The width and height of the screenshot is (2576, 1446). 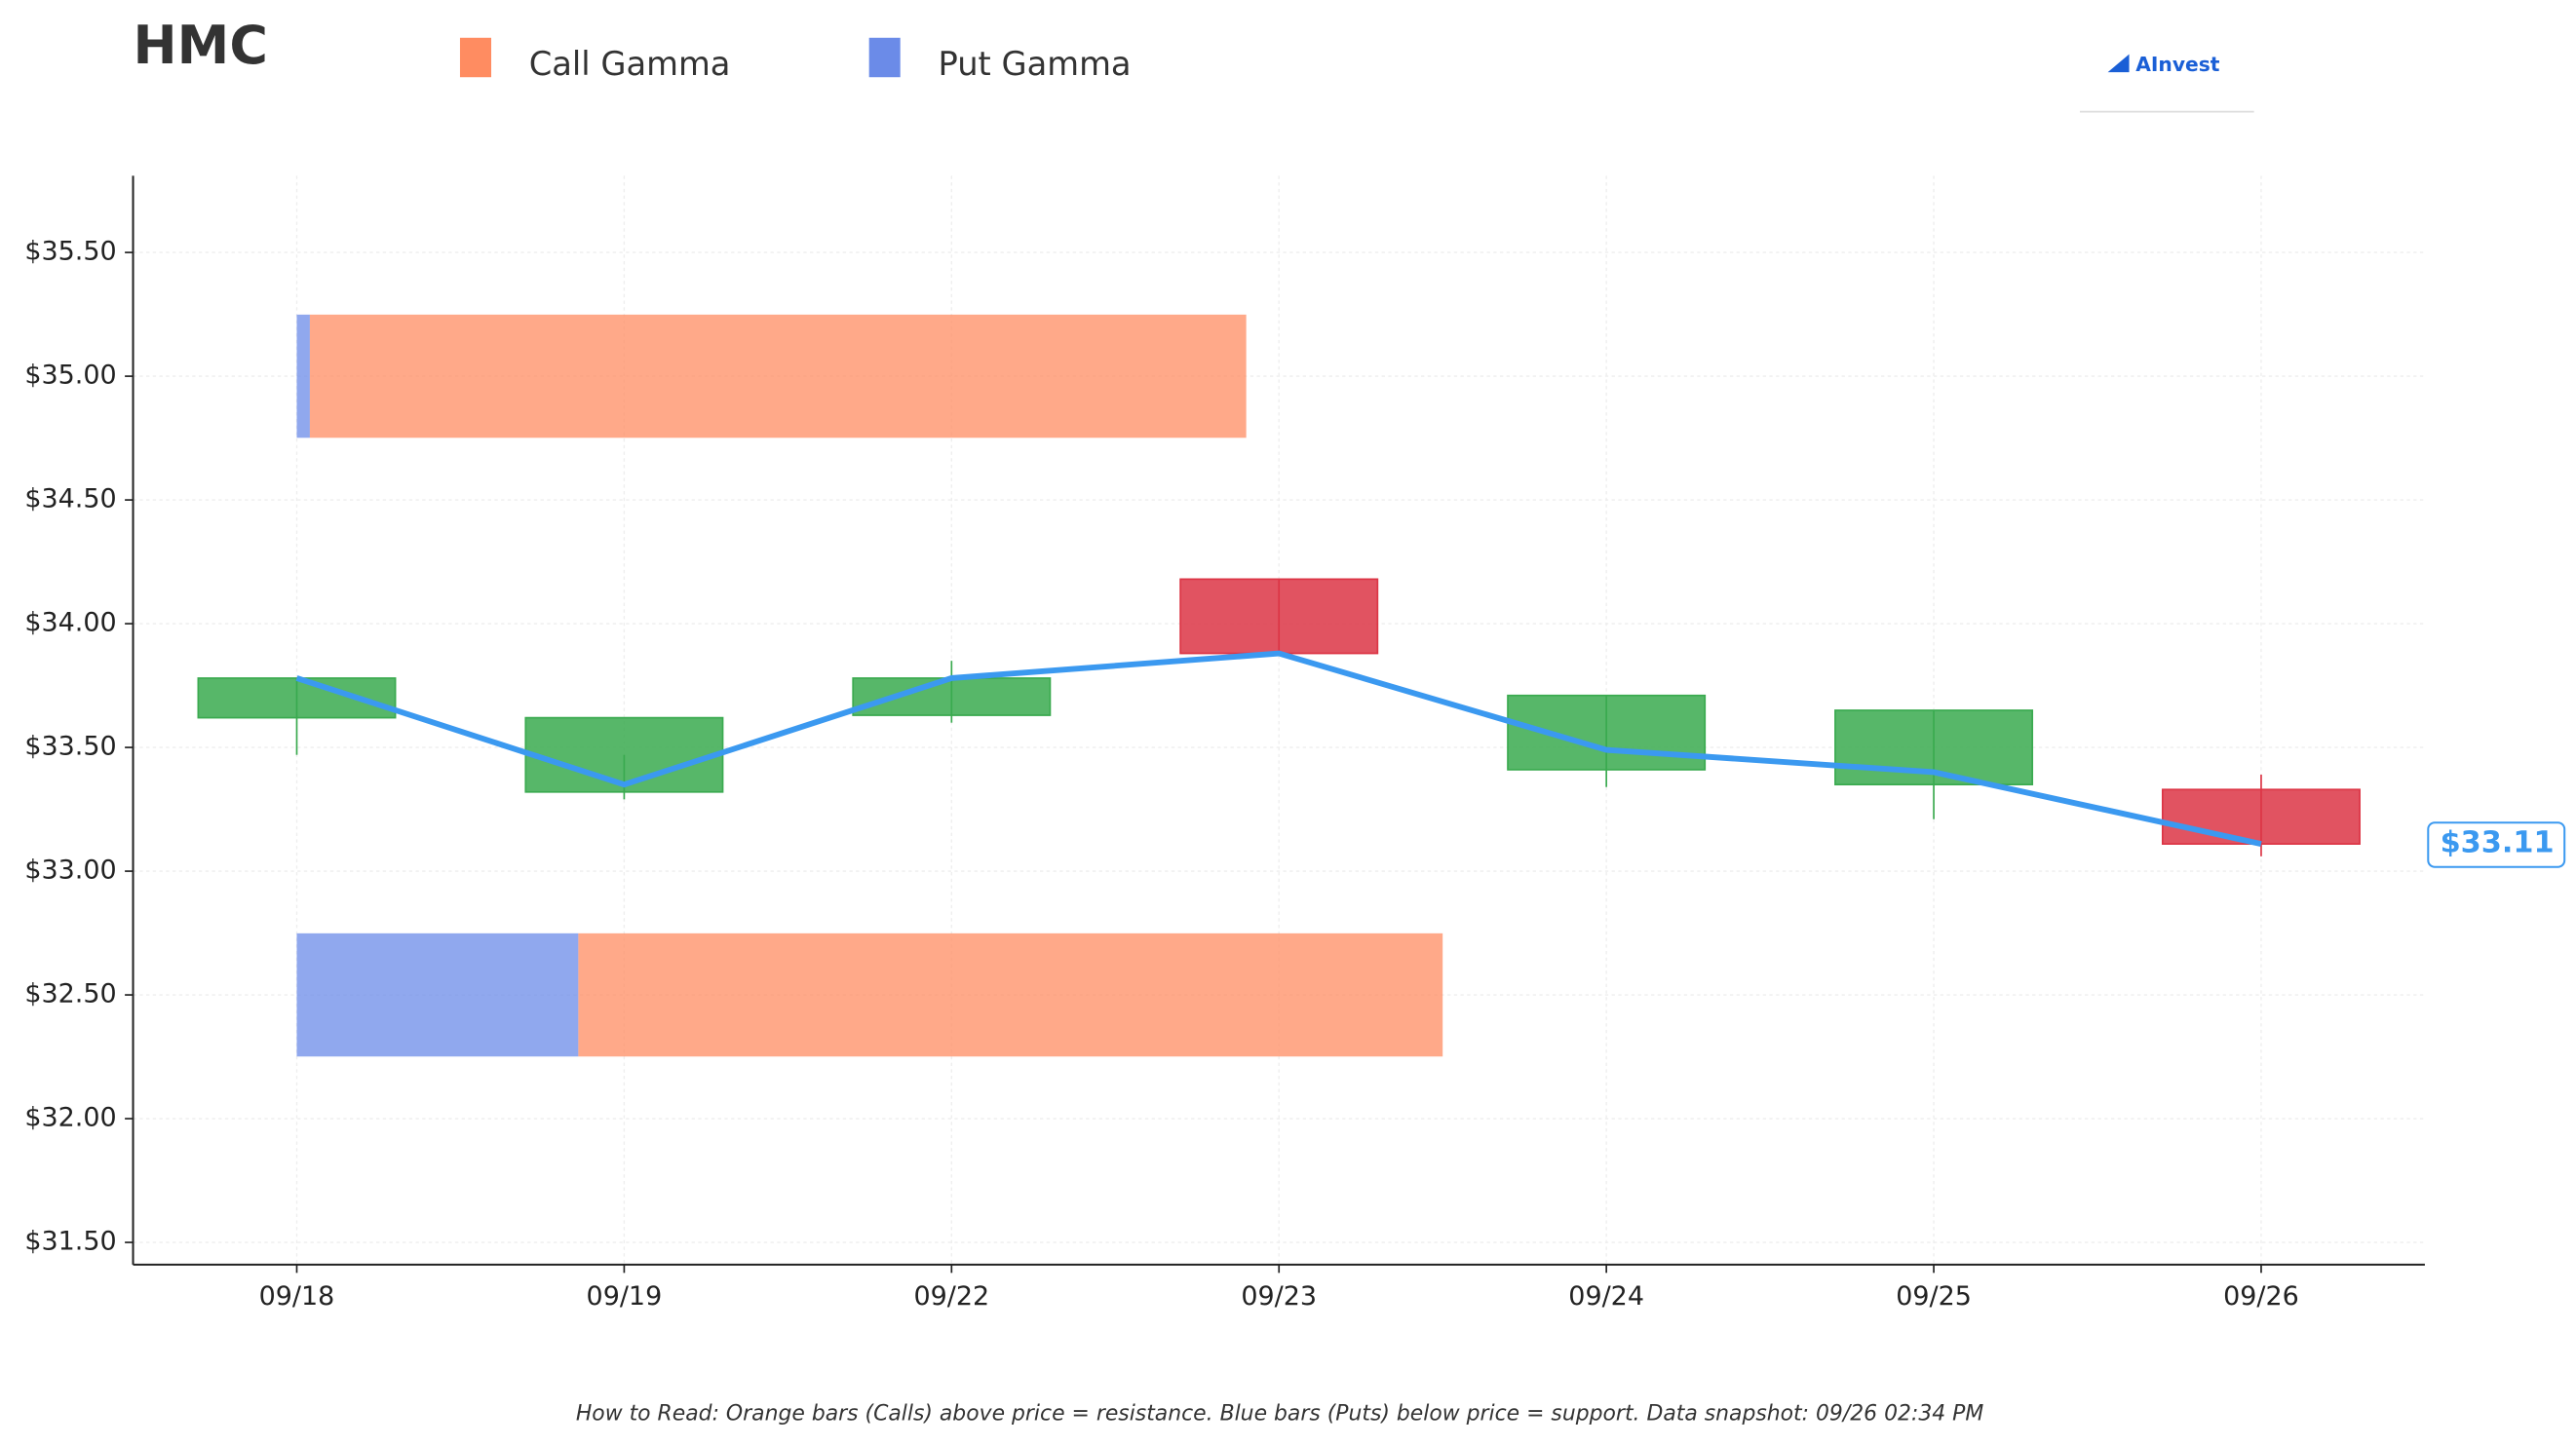 What do you see at coordinates (2261, 1296) in the screenshot?
I see `x-tick-label: 09/26` at bounding box center [2261, 1296].